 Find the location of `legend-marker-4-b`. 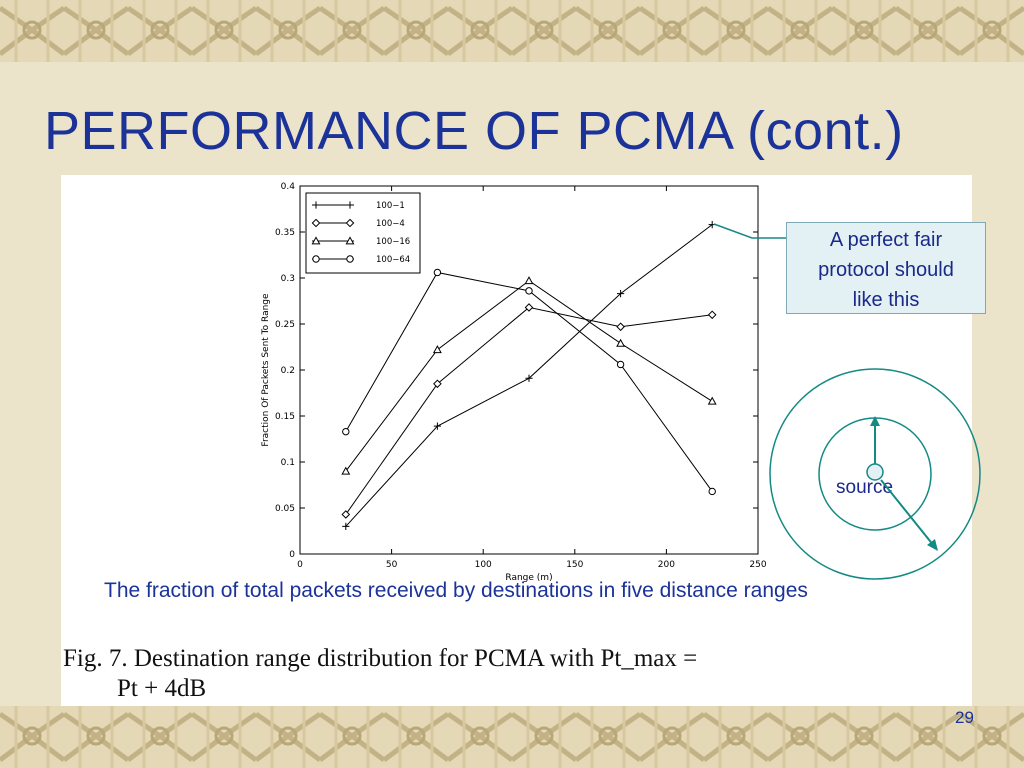

legend-marker-4-b is located at coordinates (350, 259).